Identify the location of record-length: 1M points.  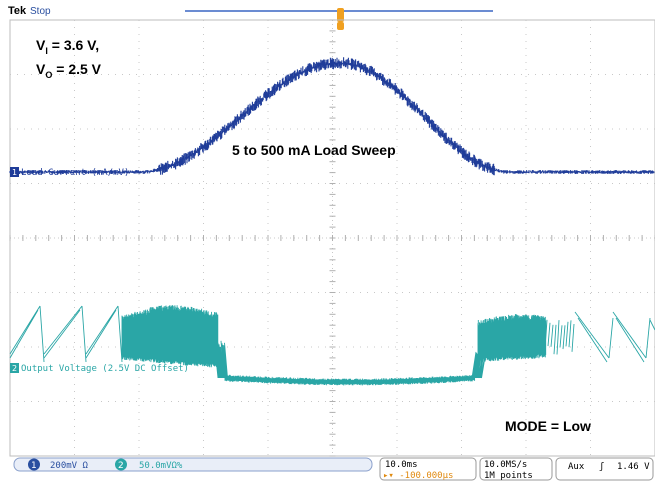
(508, 476).